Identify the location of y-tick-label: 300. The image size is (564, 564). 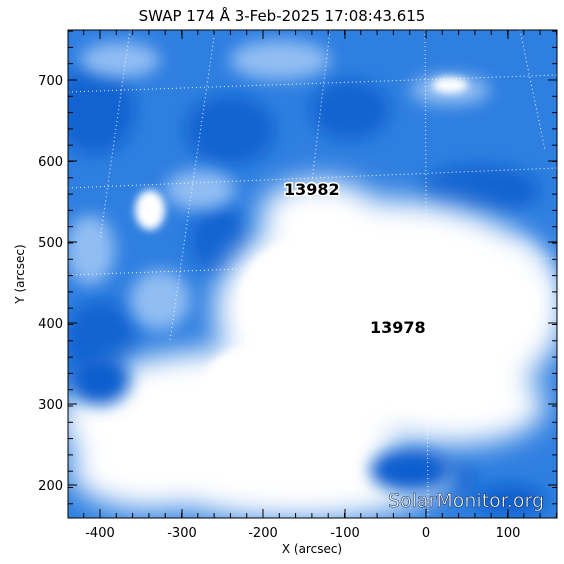
(50, 405).